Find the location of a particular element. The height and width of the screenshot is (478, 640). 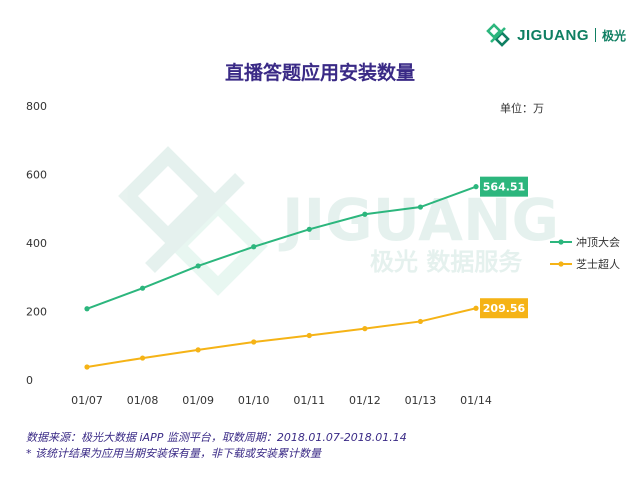

jiguang-logo-icon is located at coordinates (498, 35).